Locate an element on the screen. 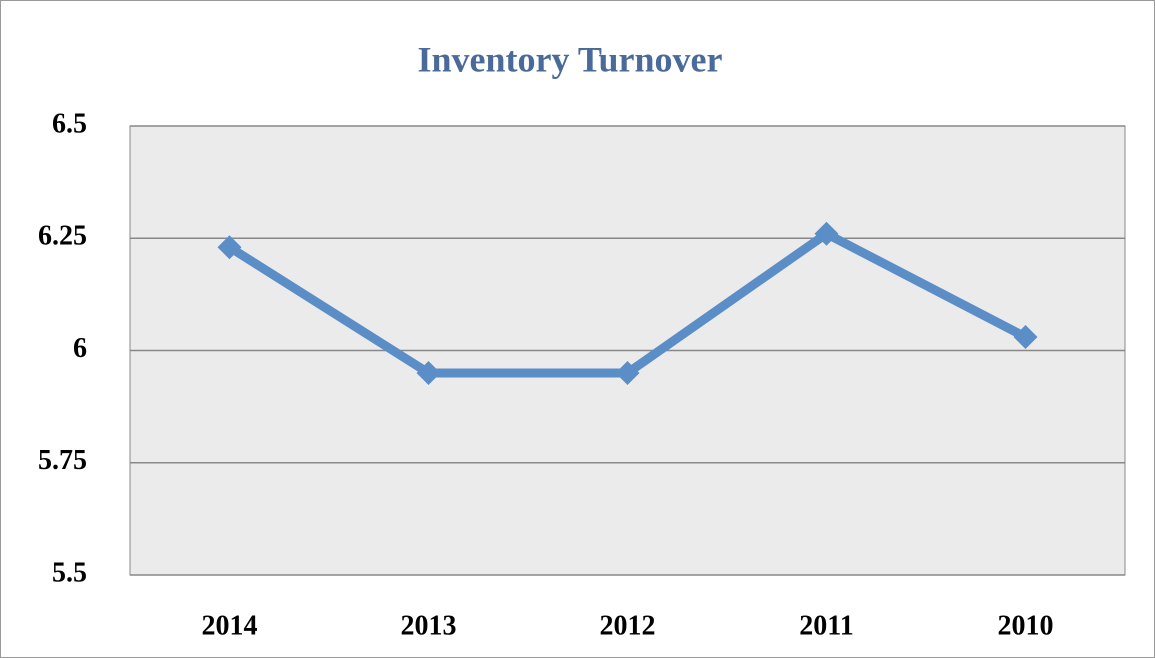 Image resolution: width=1155 pixels, height=658 pixels. x-tick-label: 2012 is located at coordinates (628, 625).